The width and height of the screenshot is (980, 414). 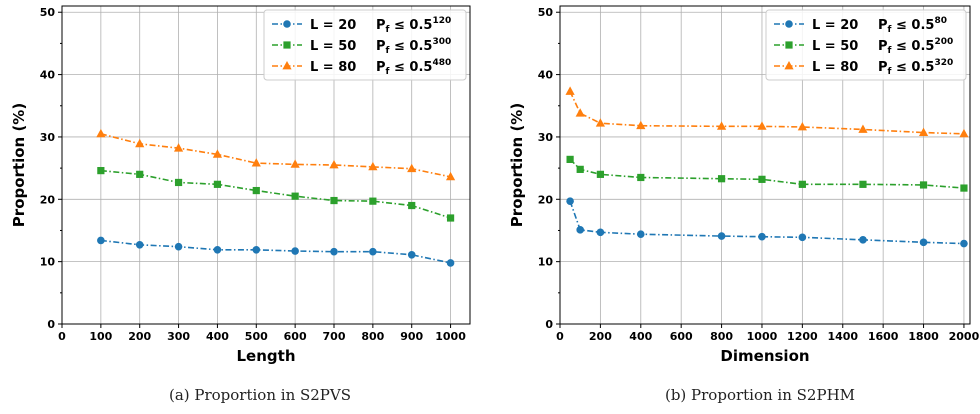 What do you see at coordinates (860, 25) in the screenshot?
I see `legend-entry: L = 20 Pf ≤ 0.580` at bounding box center [860, 25].